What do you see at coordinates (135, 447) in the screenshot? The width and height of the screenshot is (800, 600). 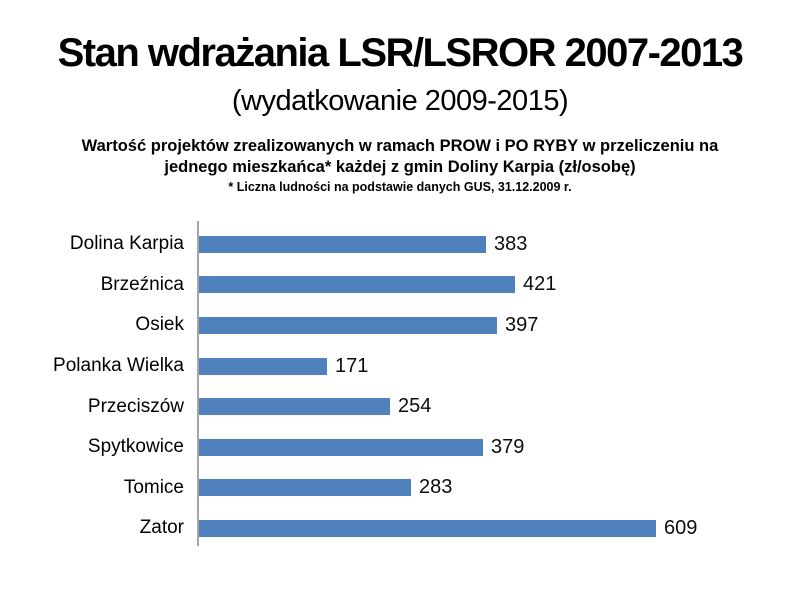 I see `category-label: Spytkowice` at bounding box center [135, 447].